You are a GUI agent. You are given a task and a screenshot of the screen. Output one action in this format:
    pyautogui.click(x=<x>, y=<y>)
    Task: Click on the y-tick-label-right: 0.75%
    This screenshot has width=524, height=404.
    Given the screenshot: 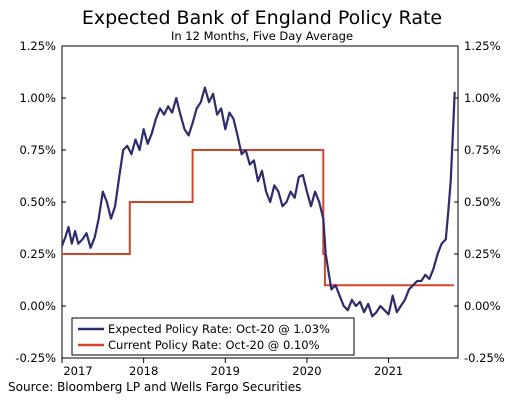 What is the action you would take?
    pyautogui.click(x=482, y=150)
    